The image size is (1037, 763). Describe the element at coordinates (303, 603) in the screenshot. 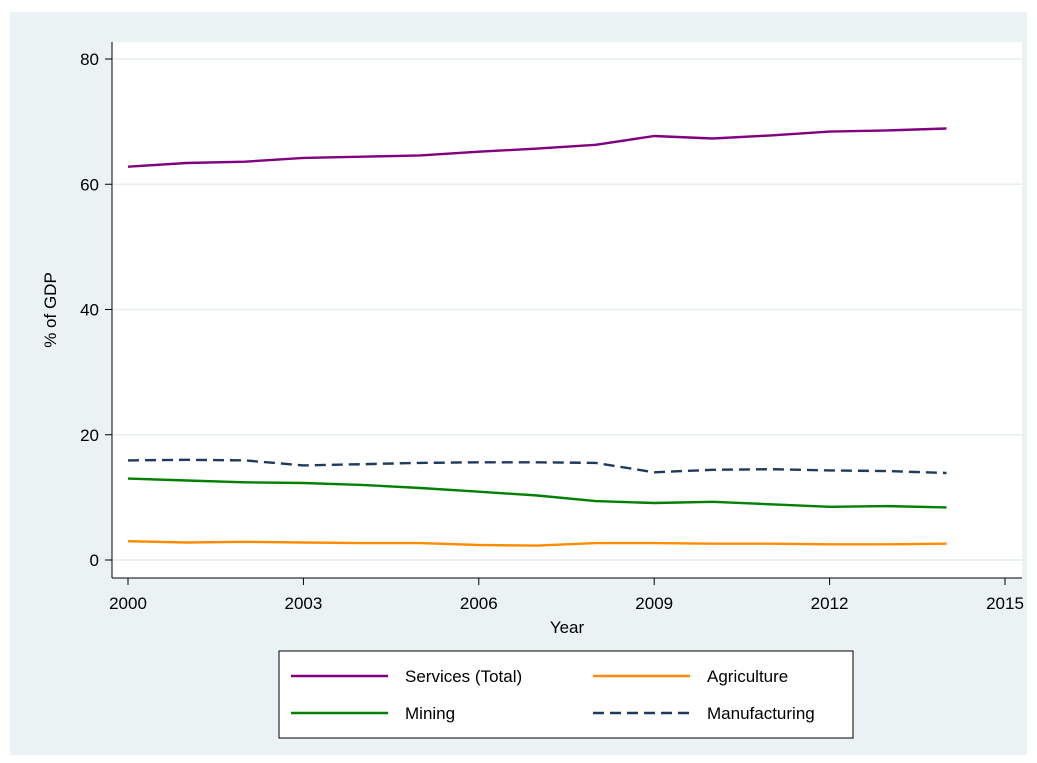

I see `x-tick-label: 2003` at that location.